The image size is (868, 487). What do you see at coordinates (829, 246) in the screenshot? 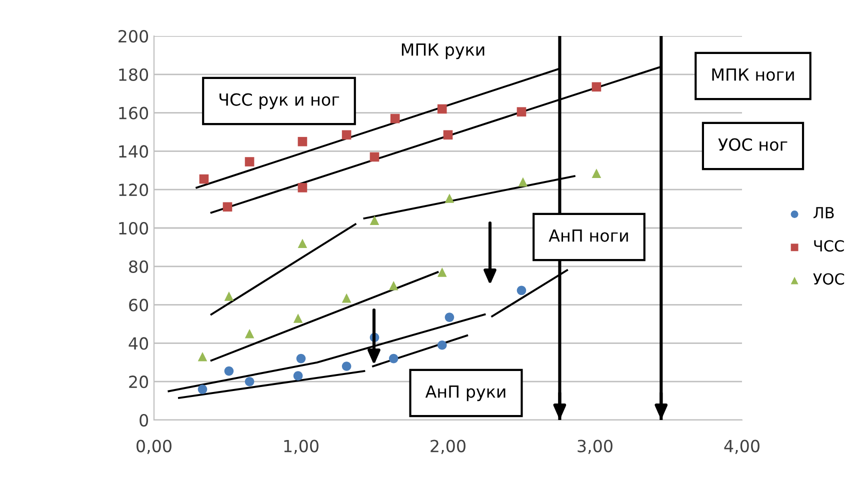
I see `legend-label: ЧСС` at bounding box center [829, 246].